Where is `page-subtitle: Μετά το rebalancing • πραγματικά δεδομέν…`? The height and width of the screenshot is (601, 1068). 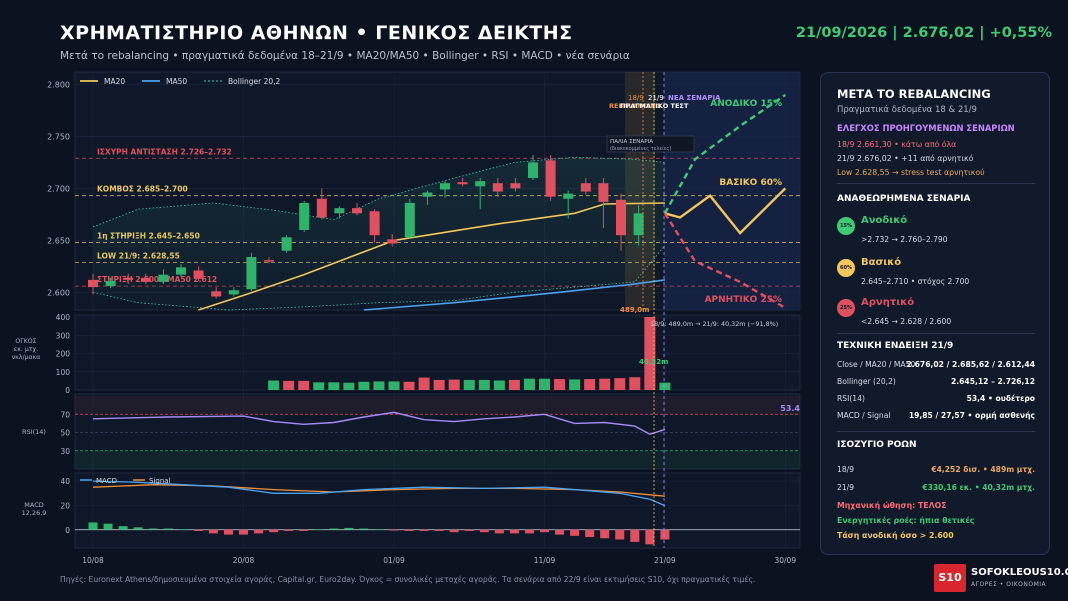 page-subtitle: Μετά το rebalancing • πραγματικά δεδομέν… is located at coordinates (345, 56).